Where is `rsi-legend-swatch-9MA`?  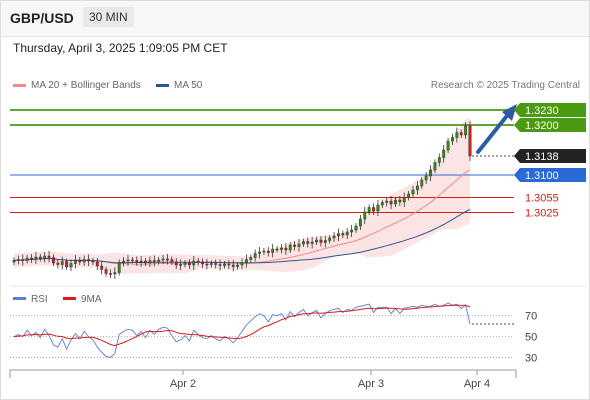
rsi-legend-swatch-9MA is located at coordinates (69, 298).